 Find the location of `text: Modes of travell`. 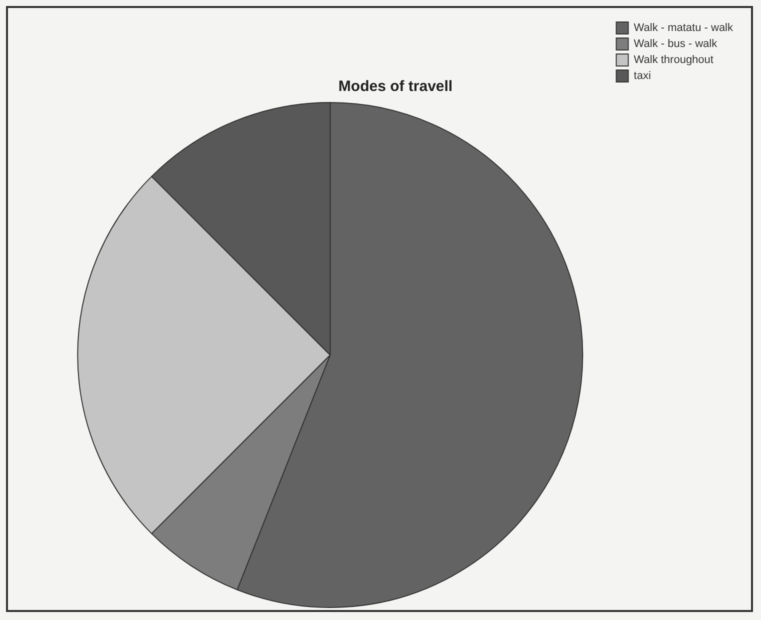

text: Modes of travell is located at coordinates (395, 87).